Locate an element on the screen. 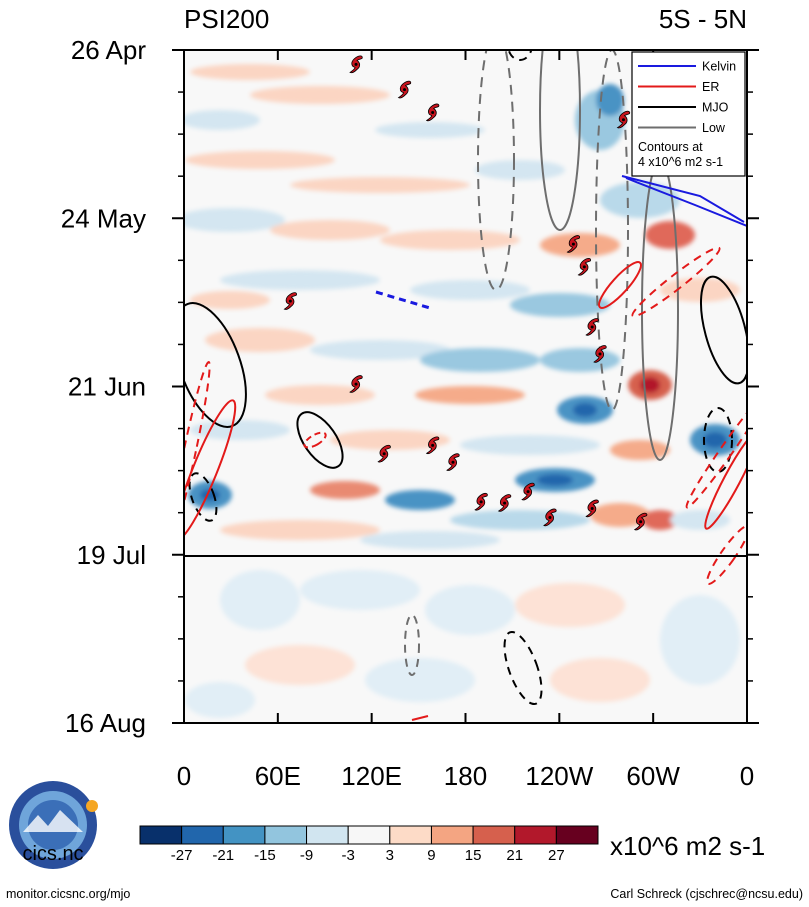 The image size is (809, 907). logo-sun-icon is located at coordinates (92, 806).